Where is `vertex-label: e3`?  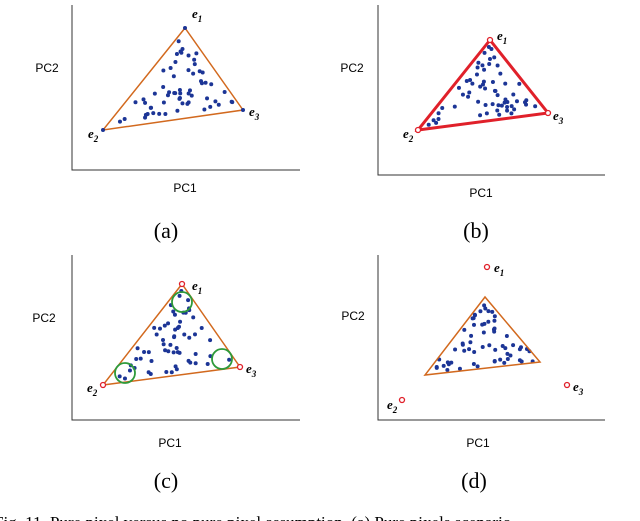
vertex-label: e3 is located at coordinates (254, 113).